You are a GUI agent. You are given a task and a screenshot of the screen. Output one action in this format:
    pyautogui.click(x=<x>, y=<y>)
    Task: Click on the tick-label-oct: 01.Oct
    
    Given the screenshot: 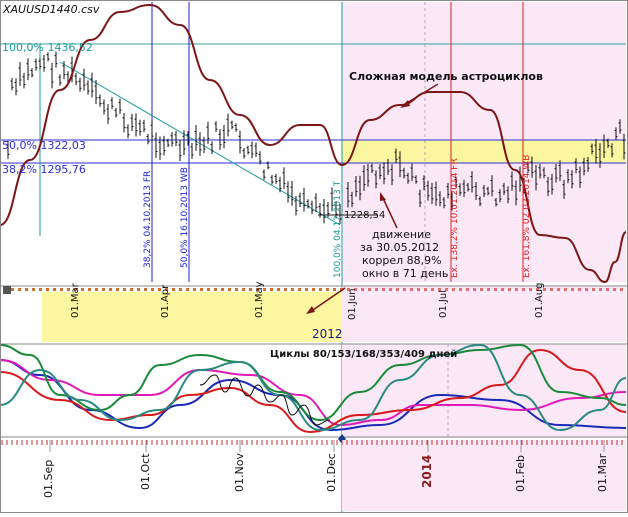 What is the action you would take?
    pyautogui.click(x=145, y=471)
    